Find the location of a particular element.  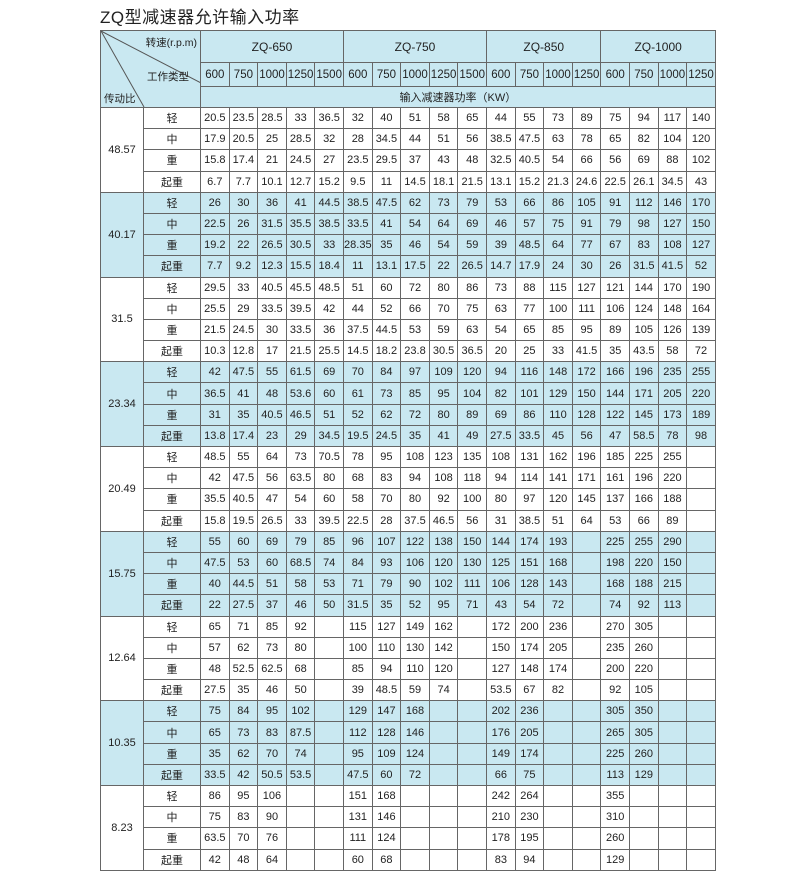

power-value-cell: 44.5 is located at coordinates (329, 202).